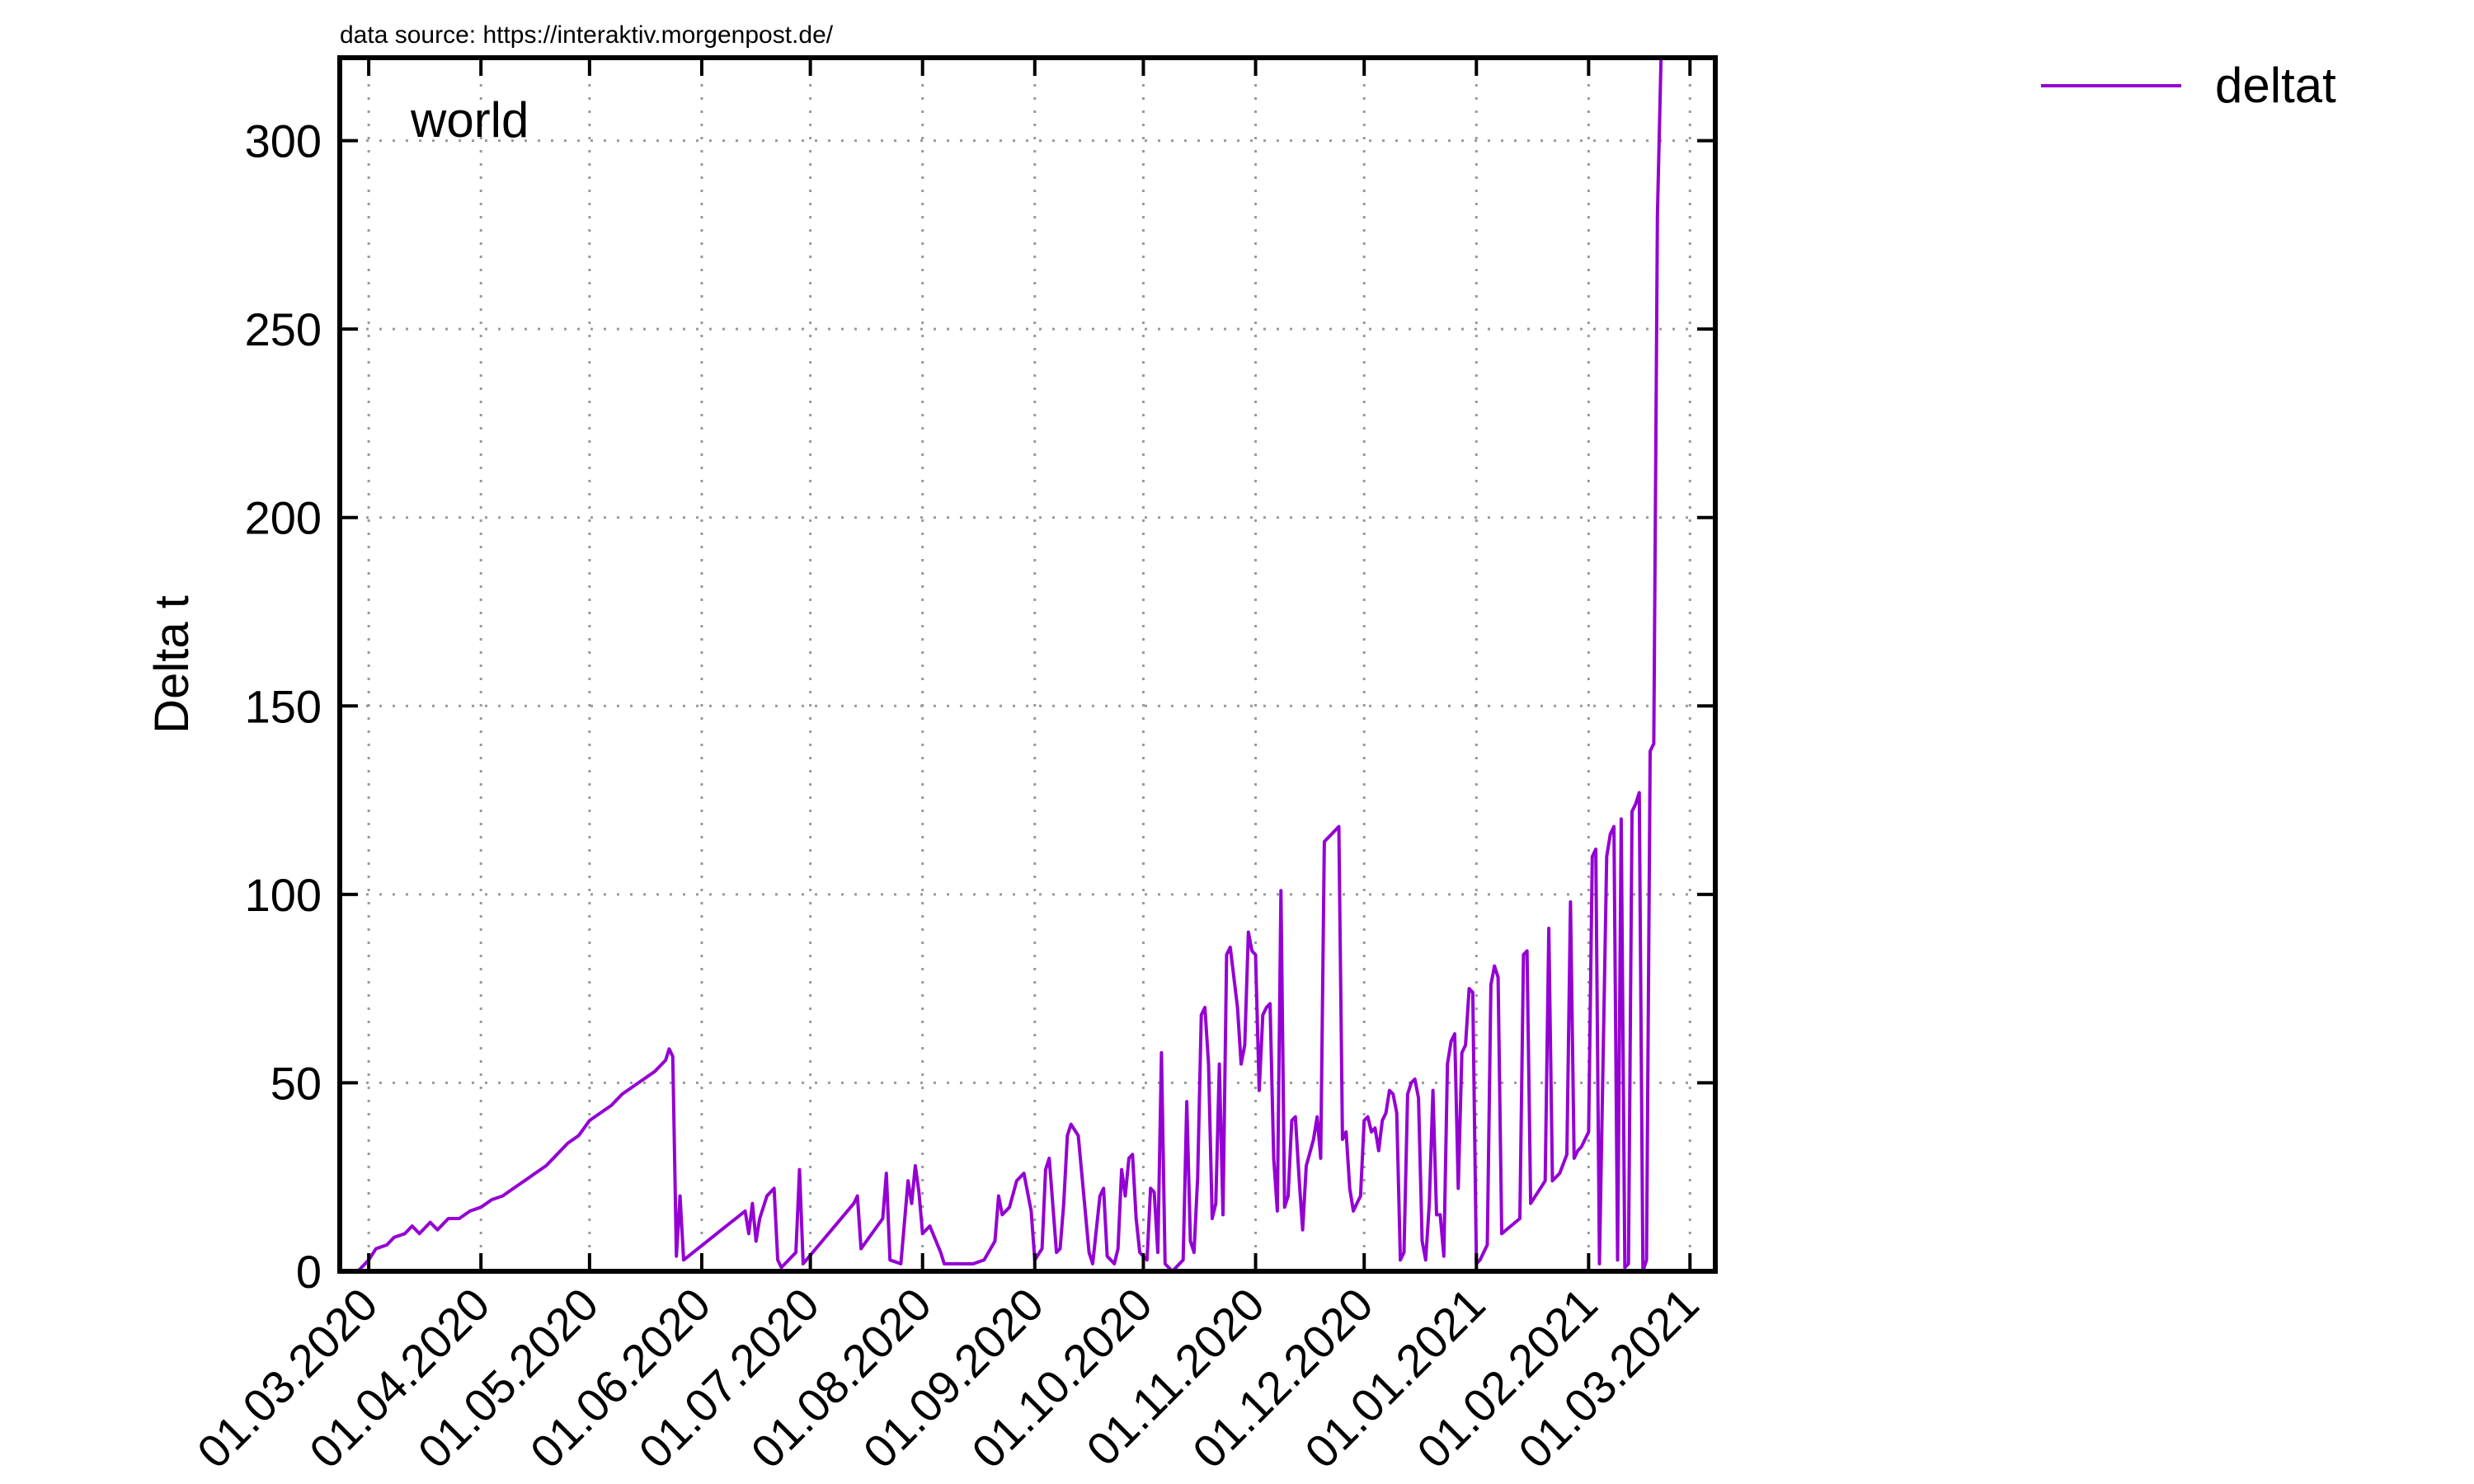 The image size is (2474, 1484). I want to click on y-tick-label: 100, so click(283, 895).